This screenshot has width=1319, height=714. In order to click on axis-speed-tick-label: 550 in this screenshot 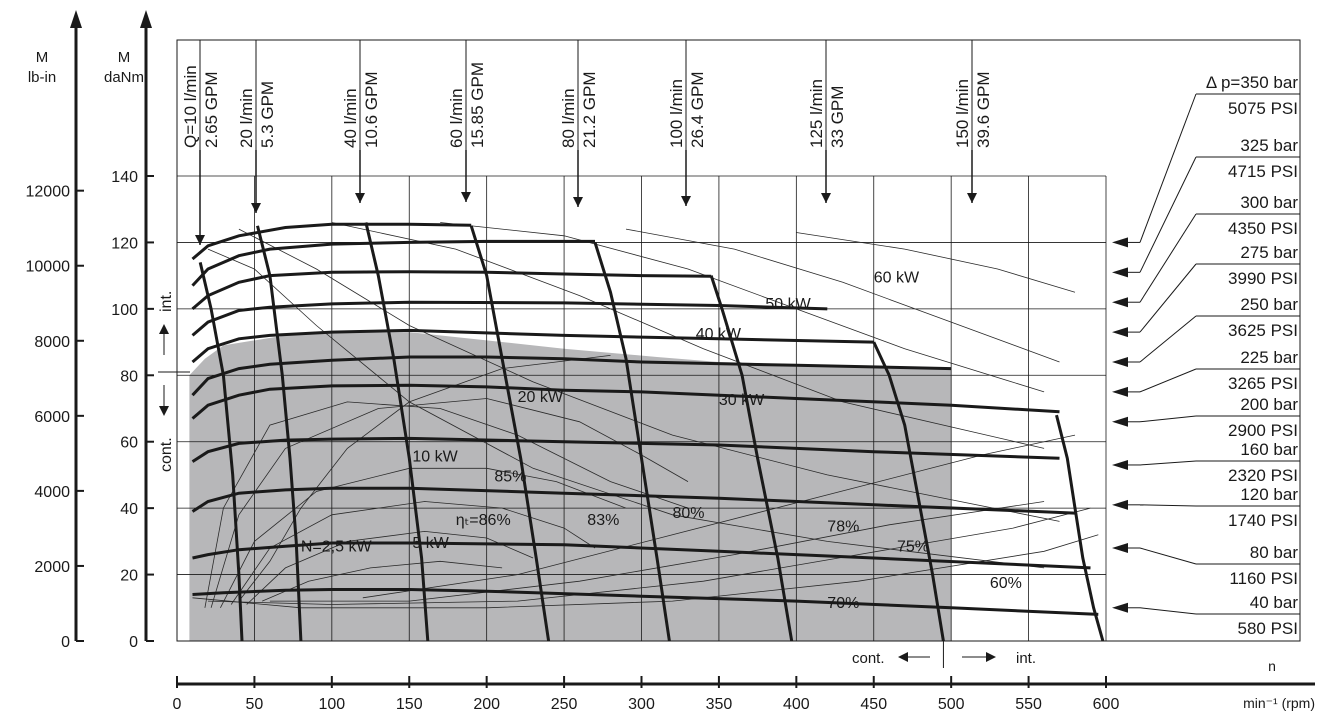, I will do `click(1028, 704)`.